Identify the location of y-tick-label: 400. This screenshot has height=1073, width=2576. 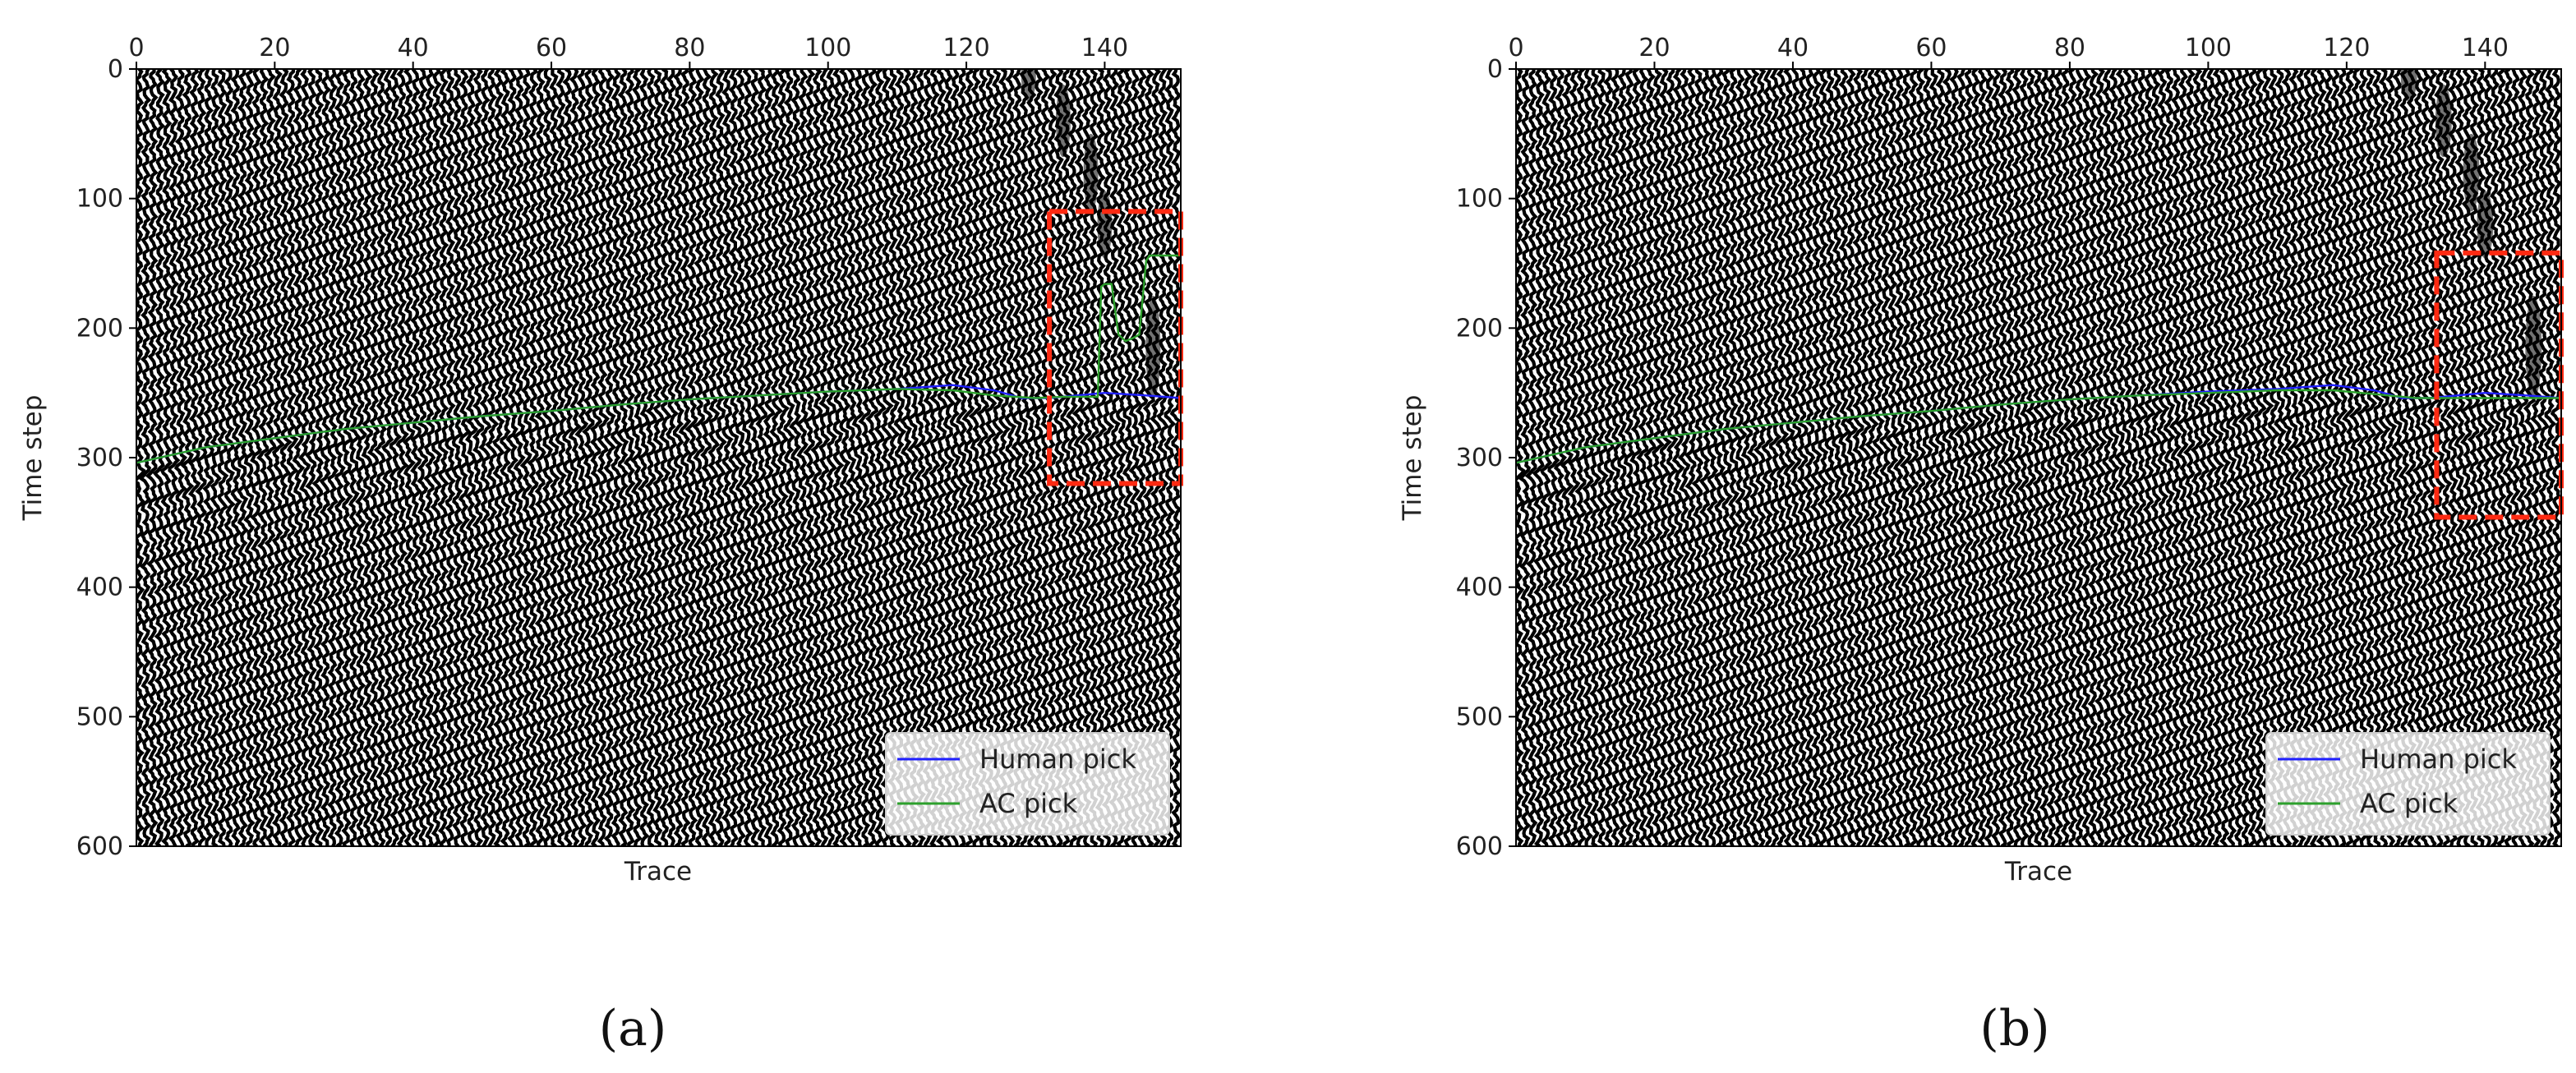
(99, 588).